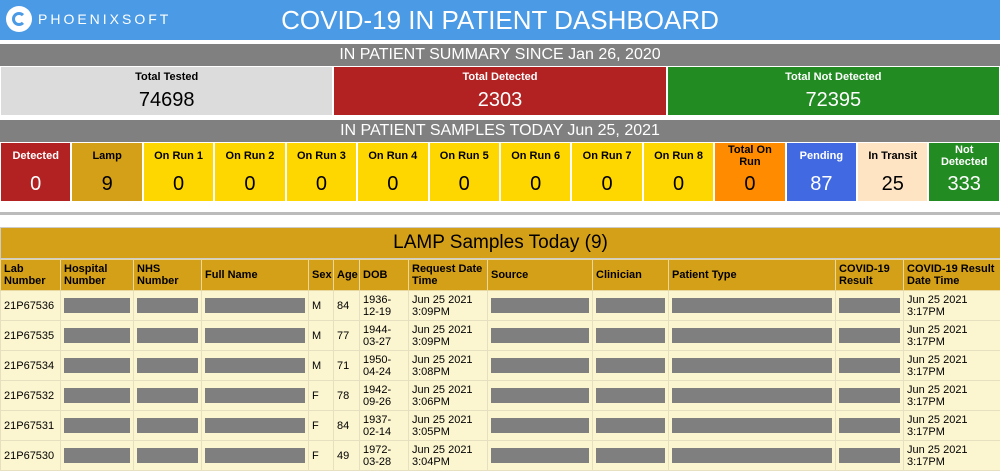  Describe the element at coordinates (500, 55) in the screenshot. I see `section-title: IN PATIENT SUMMARY SINCE Jan 26, 2020` at that location.